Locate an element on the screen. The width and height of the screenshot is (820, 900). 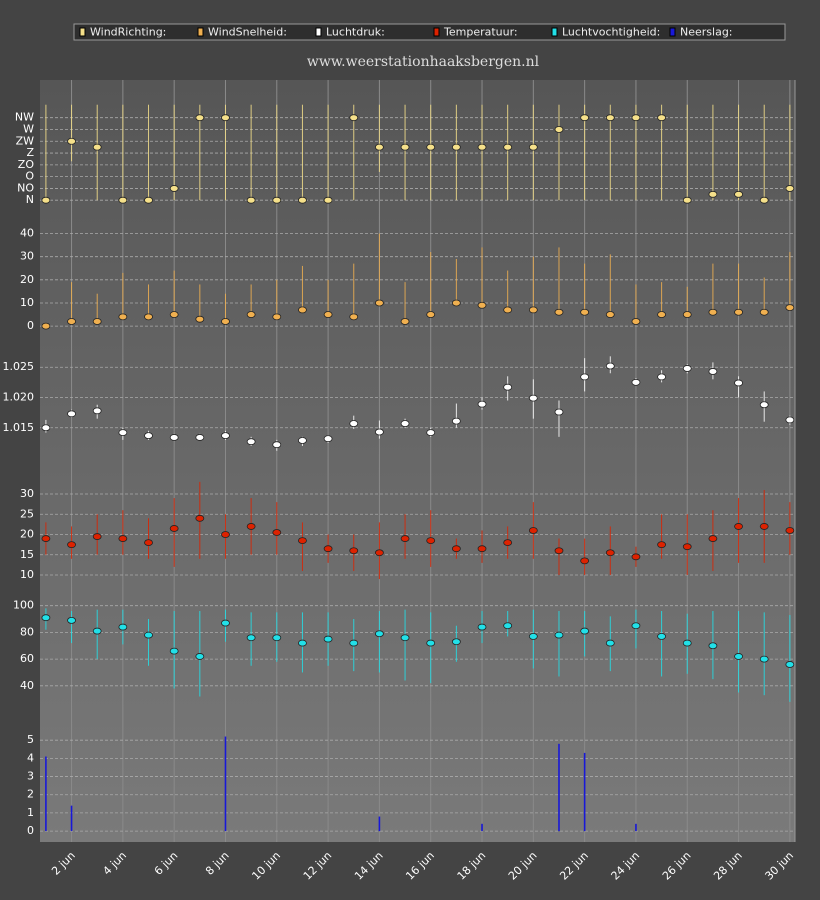
x-tick-label: 20 jun is located at coordinates (523, 866).